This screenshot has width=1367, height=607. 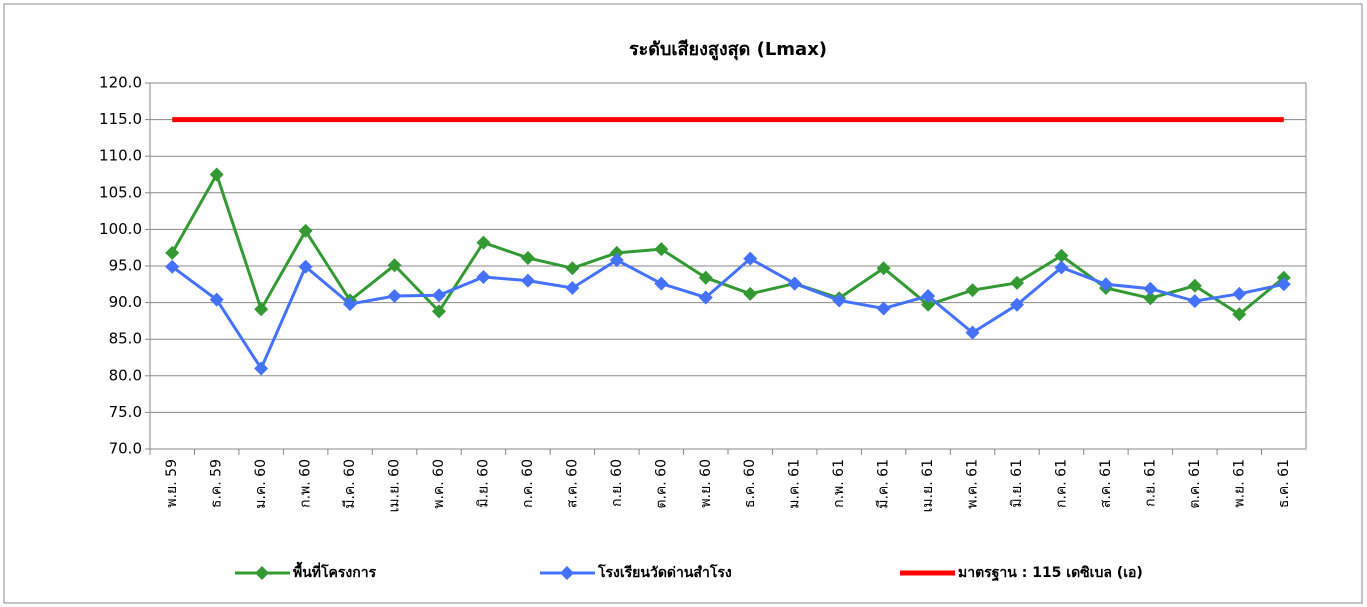 I want to click on x-tick-label: ต.ค. 60, so click(x=661, y=484).